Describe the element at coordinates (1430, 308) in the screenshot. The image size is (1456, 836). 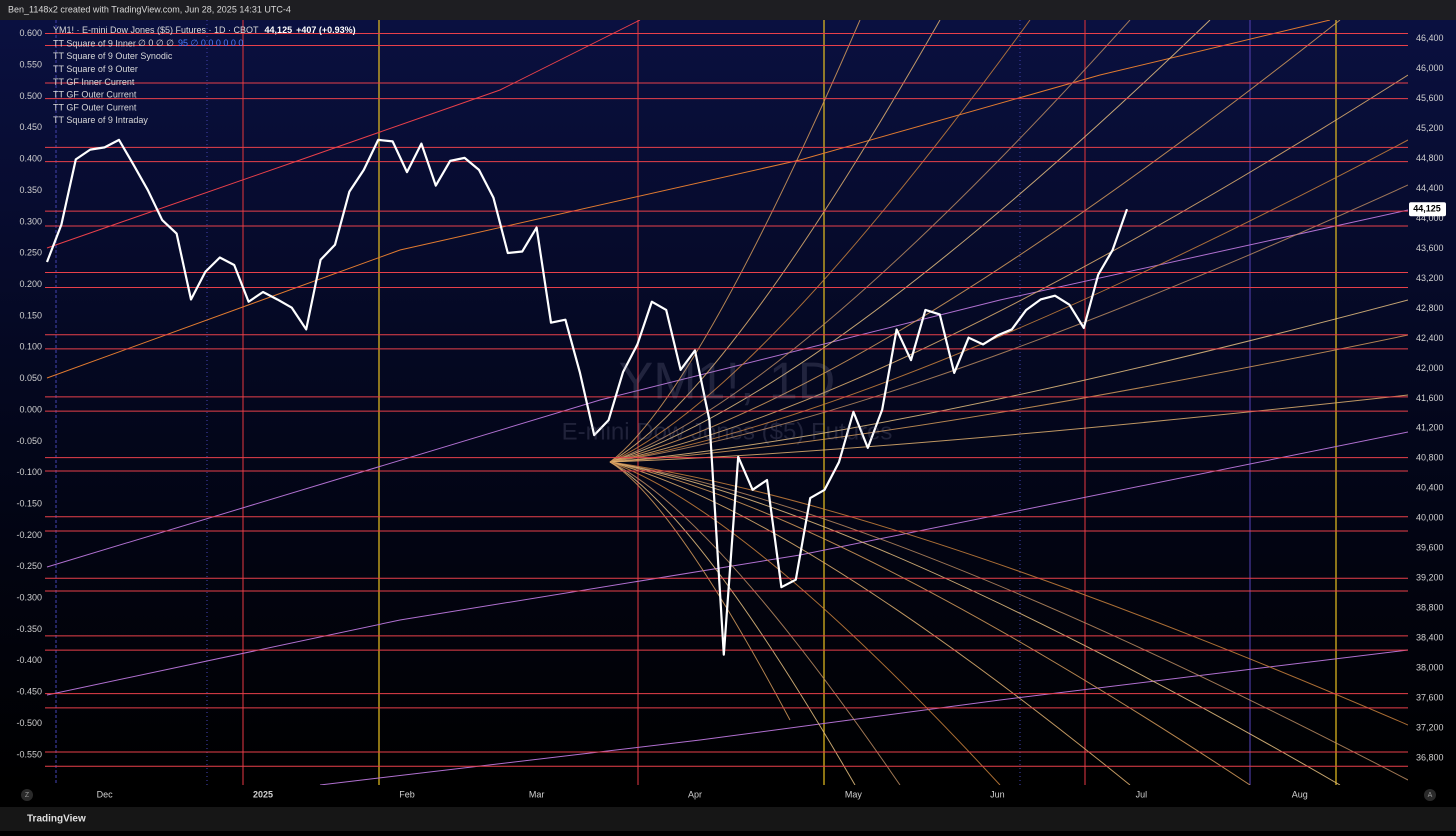
I see `y-tick-label: 42,800` at that location.